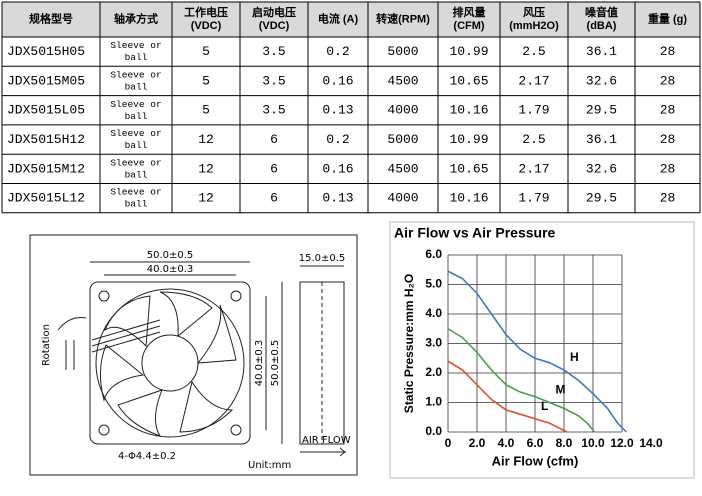  I want to click on chart-title: Air Flow vs Air Pressure, so click(475, 233).